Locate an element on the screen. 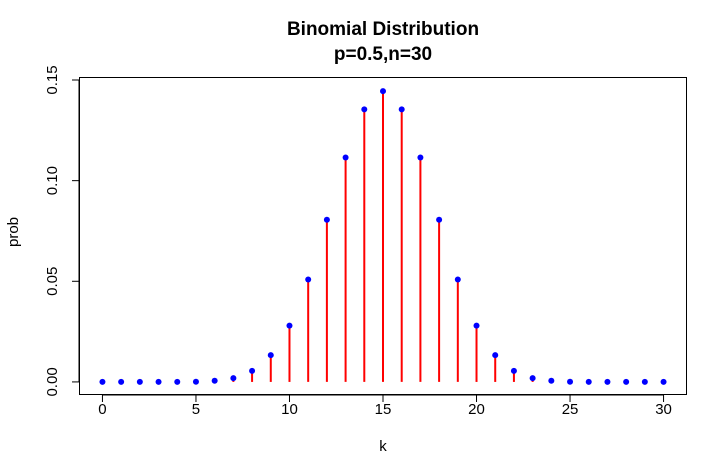 Image resolution: width=728 pixels, height=476 pixels. x-tick-label: 0 is located at coordinates (102, 409).